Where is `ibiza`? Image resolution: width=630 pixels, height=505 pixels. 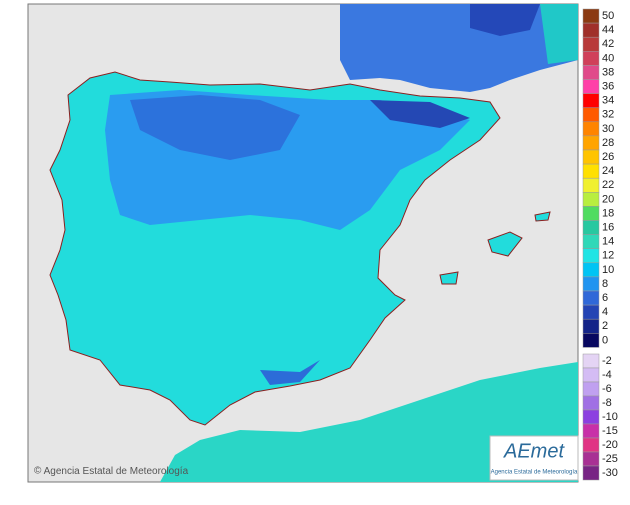
ibiza is located at coordinates (449, 278).